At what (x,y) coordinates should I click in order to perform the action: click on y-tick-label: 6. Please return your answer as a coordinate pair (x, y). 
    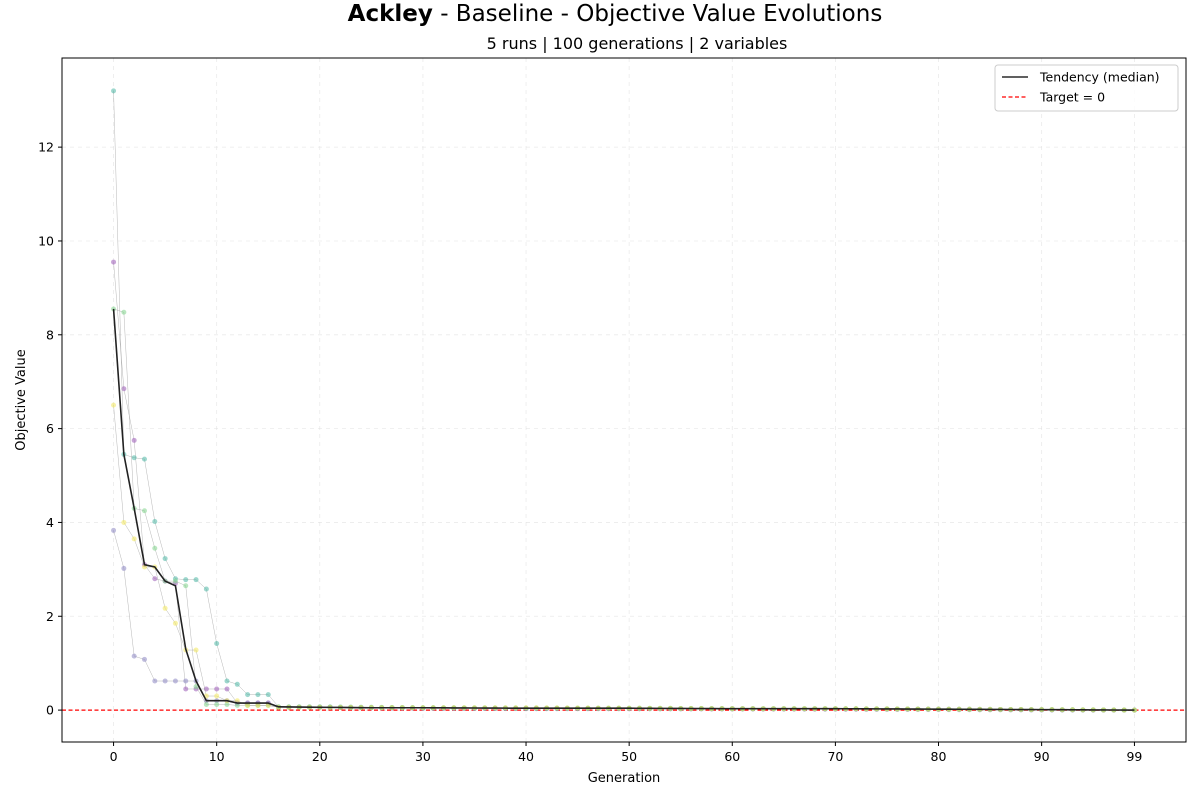
    Looking at the image, I should click on (50, 428).